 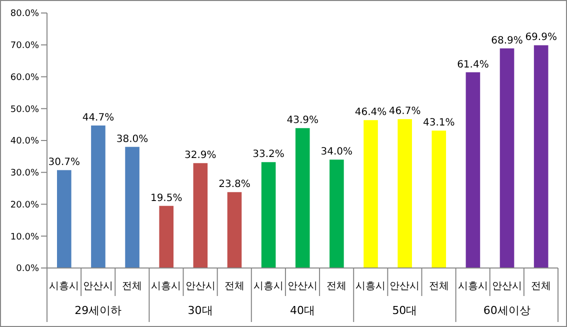 I want to click on y-tick-label: 20.0%, so click(x=25, y=205).